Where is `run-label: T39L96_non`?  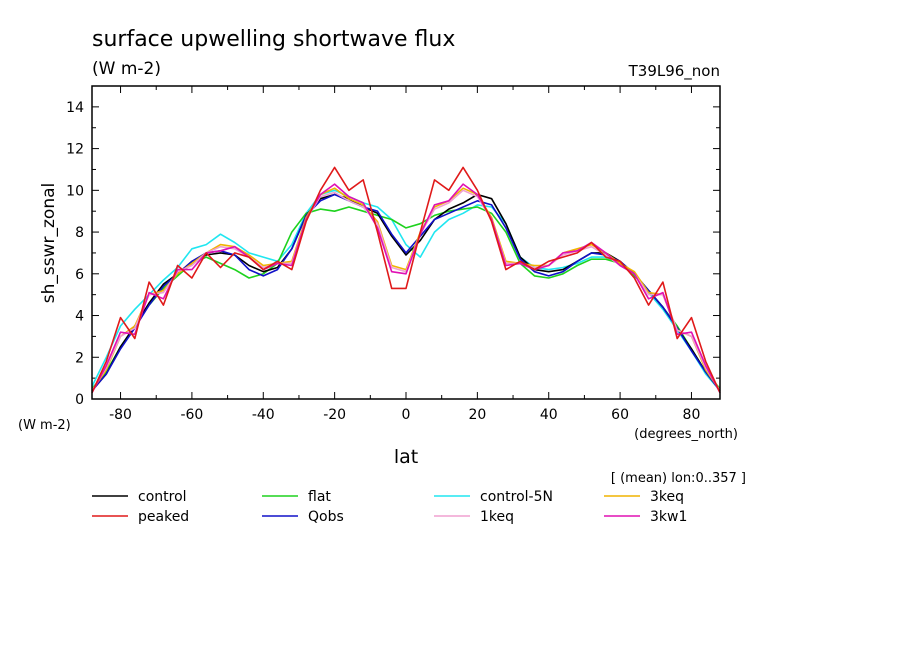
run-label: T39L96_non is located at coordinates (674, 71).